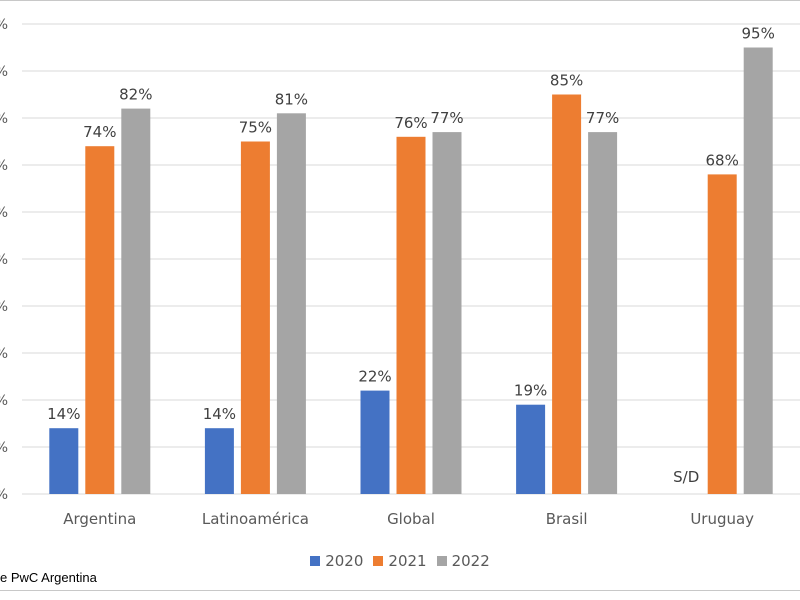 The width and height of the screenshot is (800, 600). I want to click on y-tick-label-60: 60%, so click(4, 213).